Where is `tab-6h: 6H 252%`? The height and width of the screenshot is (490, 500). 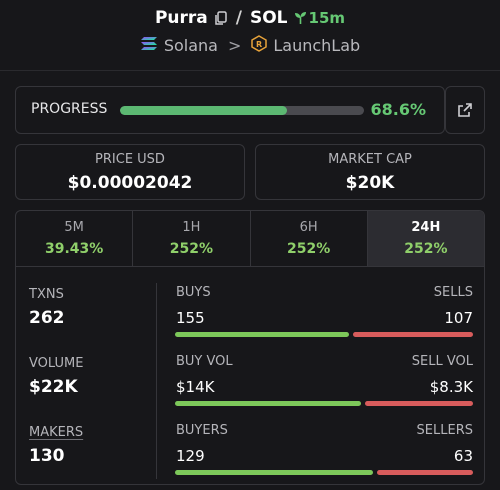 tab-6h: 6H 252% is located at coordinates (309, 238).